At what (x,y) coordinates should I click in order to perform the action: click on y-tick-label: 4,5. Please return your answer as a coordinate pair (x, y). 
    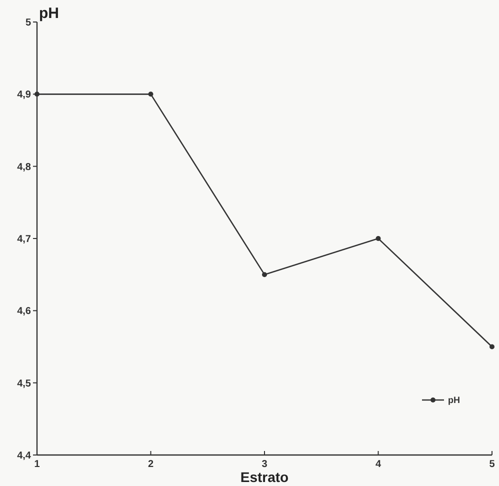
    Looking at the image, I should click on (24, 384).